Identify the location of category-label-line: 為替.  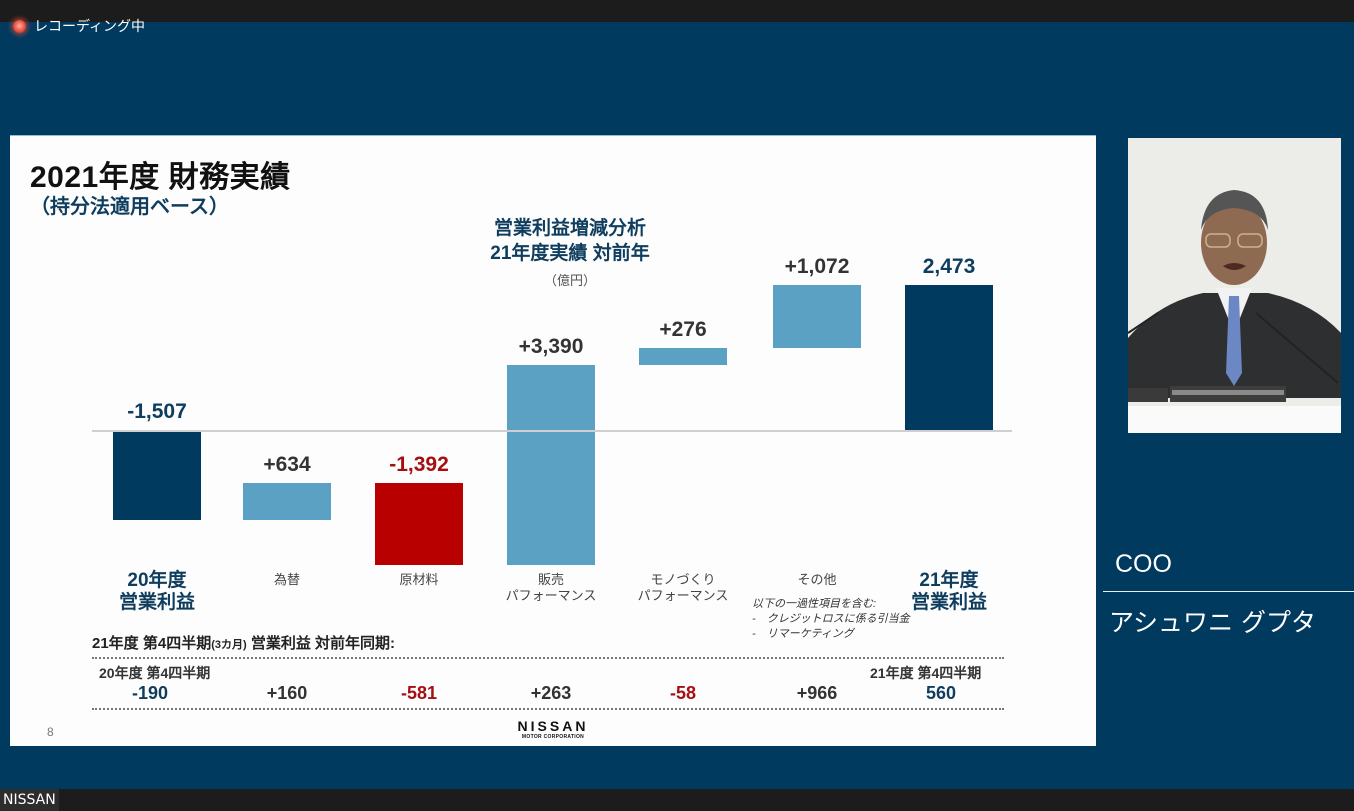
(286, 579).